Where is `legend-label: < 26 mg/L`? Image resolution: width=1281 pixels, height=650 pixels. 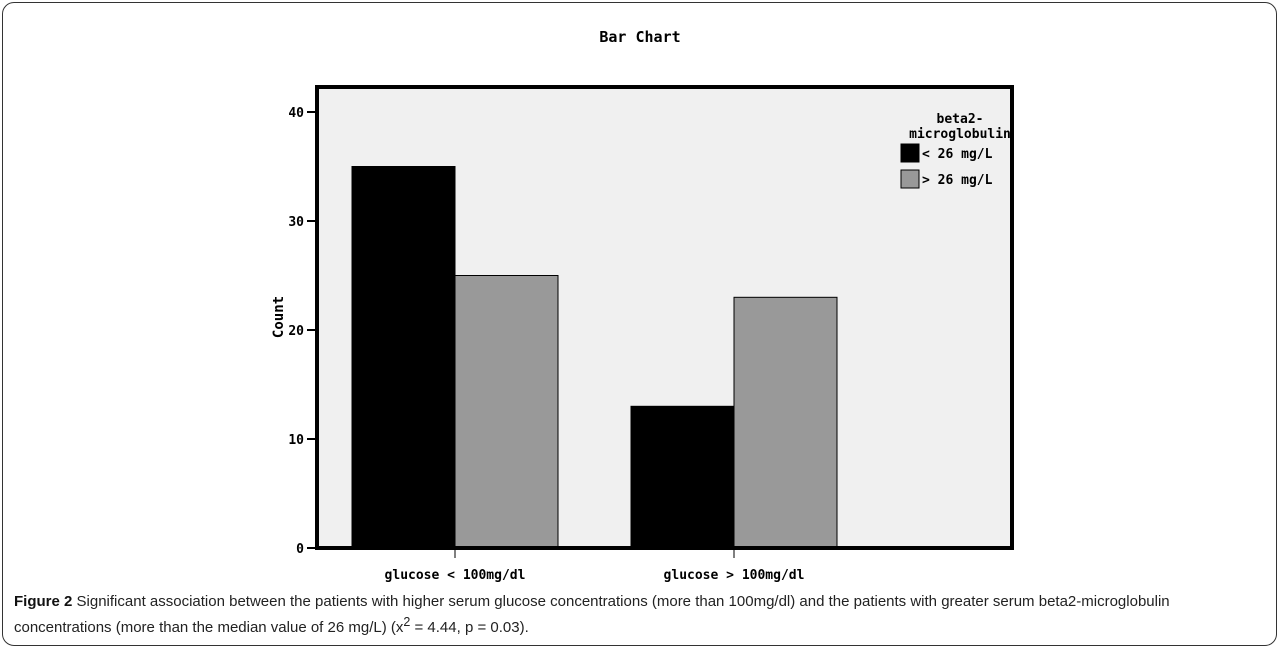 legend-label: < 26 mg/L is located at coordinates (957, 154).